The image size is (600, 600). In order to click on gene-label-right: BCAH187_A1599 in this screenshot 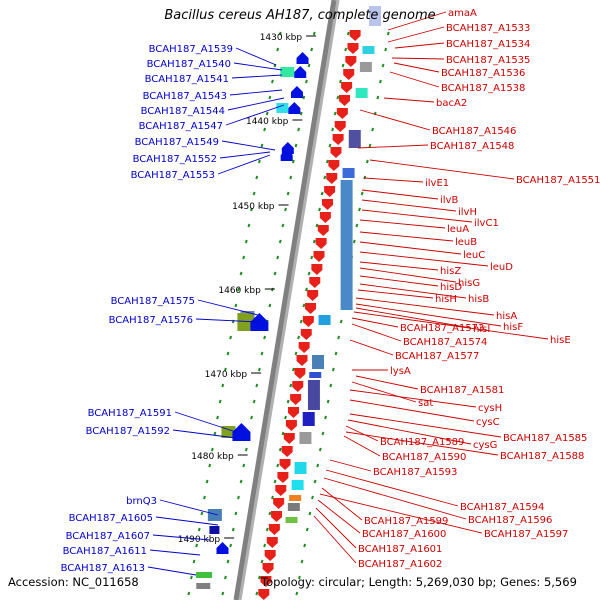, I will do `click(406, 521)`.